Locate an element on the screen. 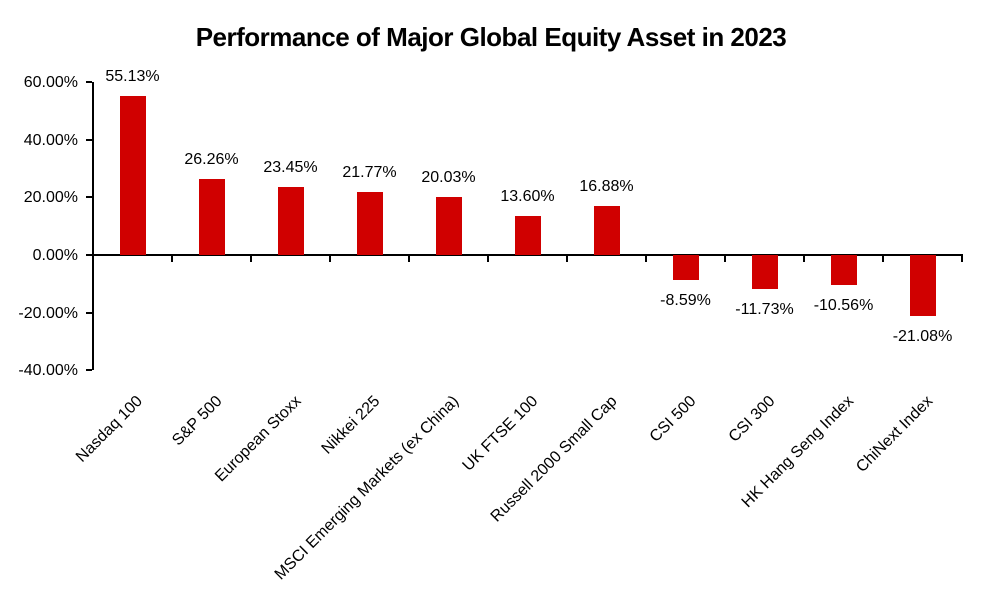  x-category-label: CSI 300 is located at coordinates (752, 419).